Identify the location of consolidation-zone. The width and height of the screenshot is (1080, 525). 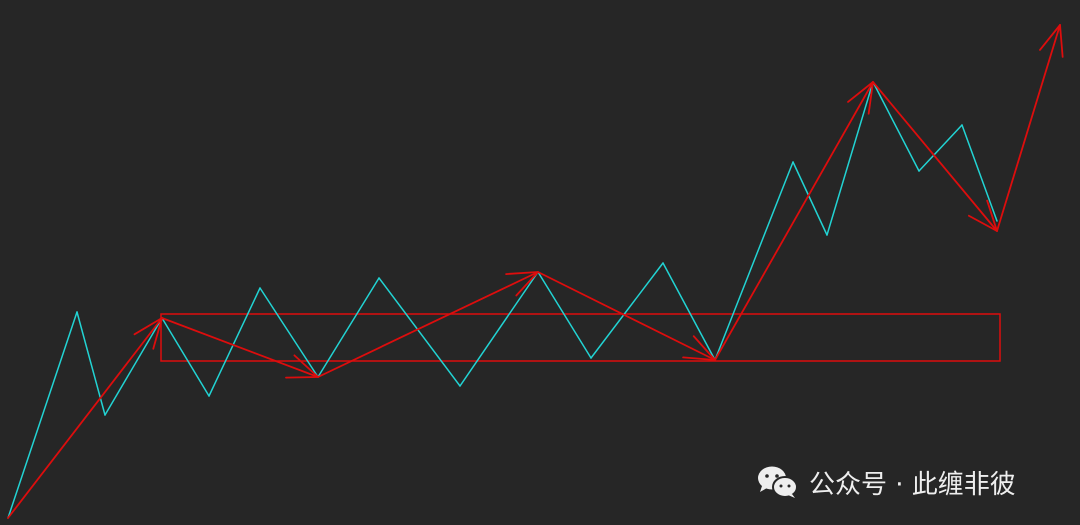
(580, 337).